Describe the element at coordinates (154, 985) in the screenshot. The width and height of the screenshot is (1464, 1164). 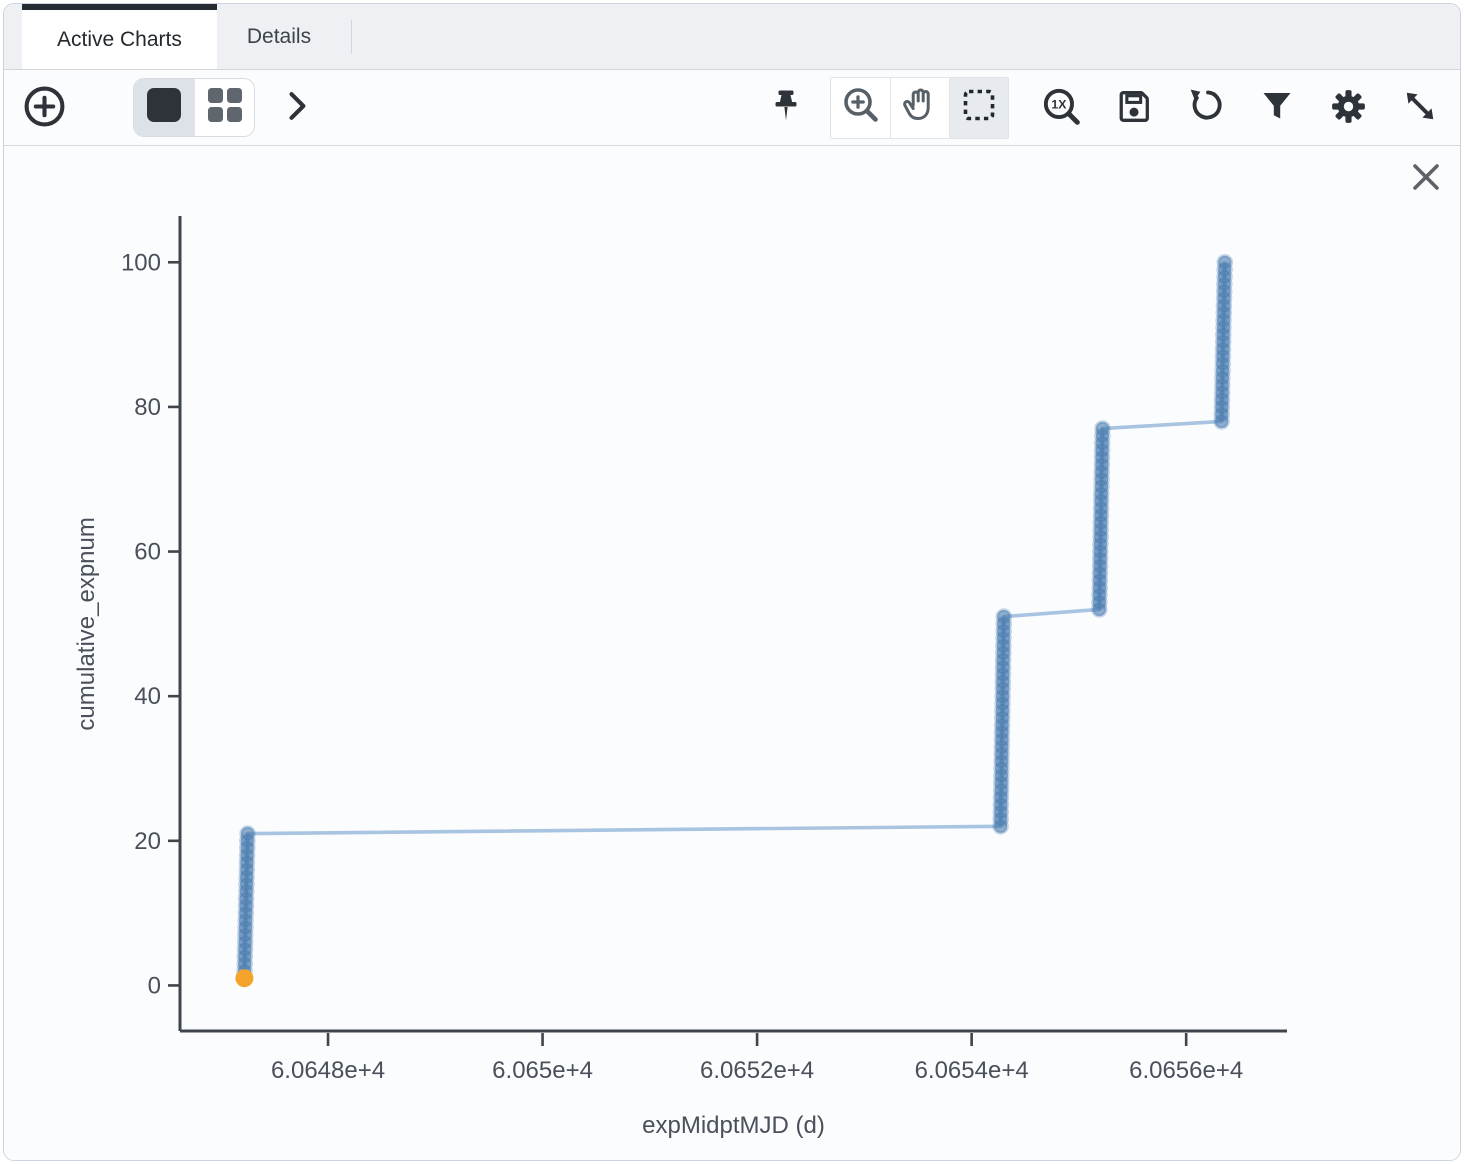
I see `y-tick-label: 0` at that location.